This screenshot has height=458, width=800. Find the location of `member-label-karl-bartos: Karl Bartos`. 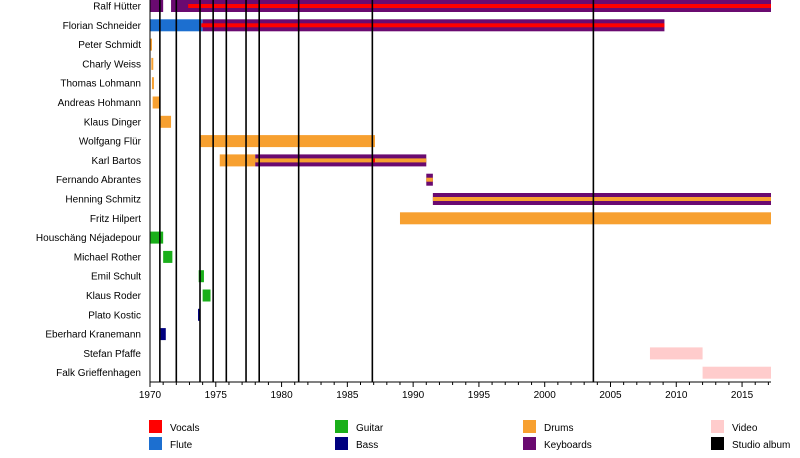

member-label-karl-bartos: Karl Bartos is located at coordinates (116, 161).